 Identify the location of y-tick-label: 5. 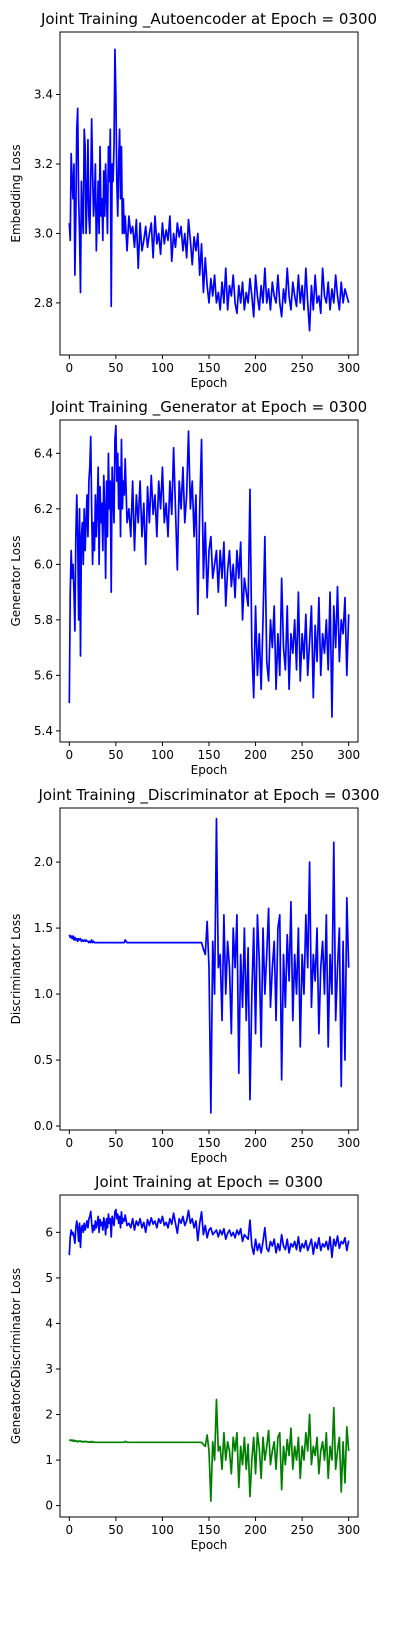
(49, 1278).